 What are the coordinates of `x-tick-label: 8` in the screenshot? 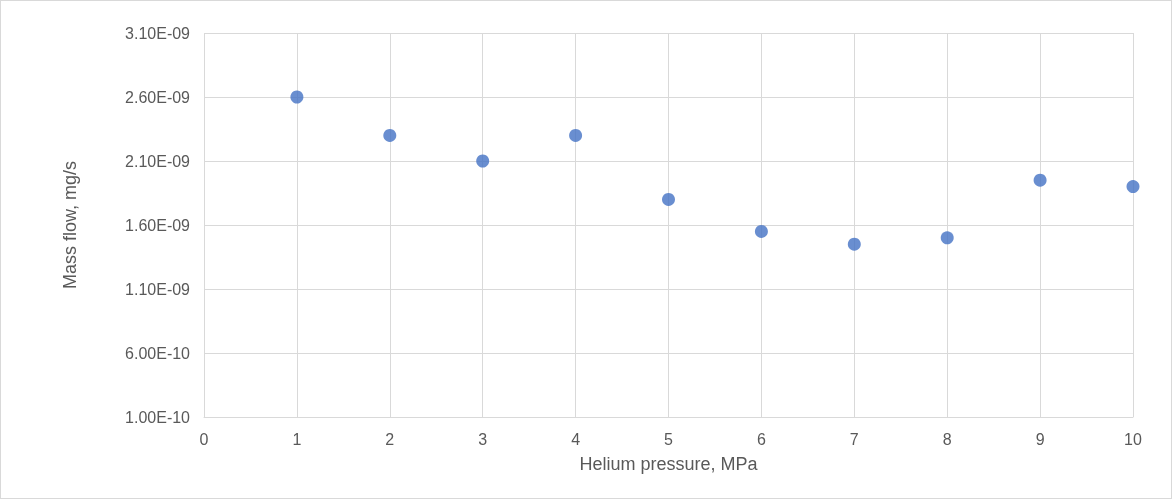 It's located at (947, 439).